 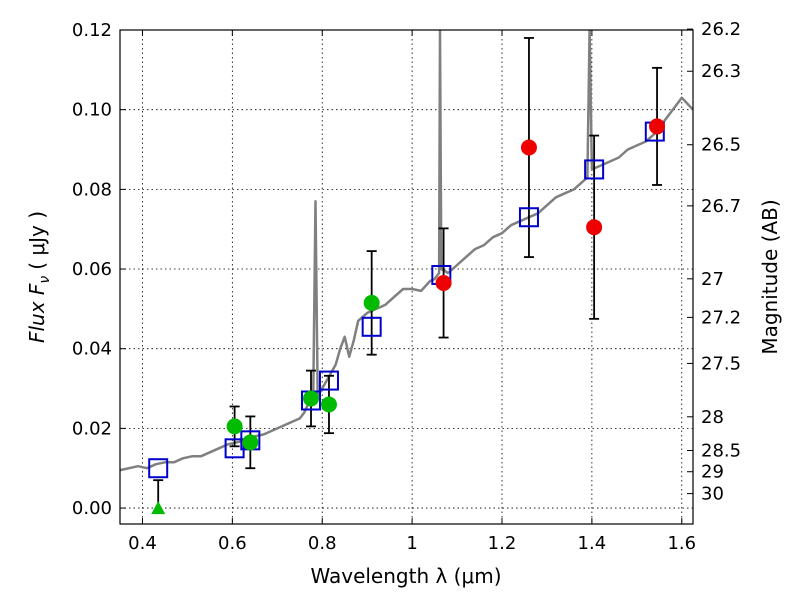 I want to click on y2-tick-label: 30, so click(x=712, y=494).